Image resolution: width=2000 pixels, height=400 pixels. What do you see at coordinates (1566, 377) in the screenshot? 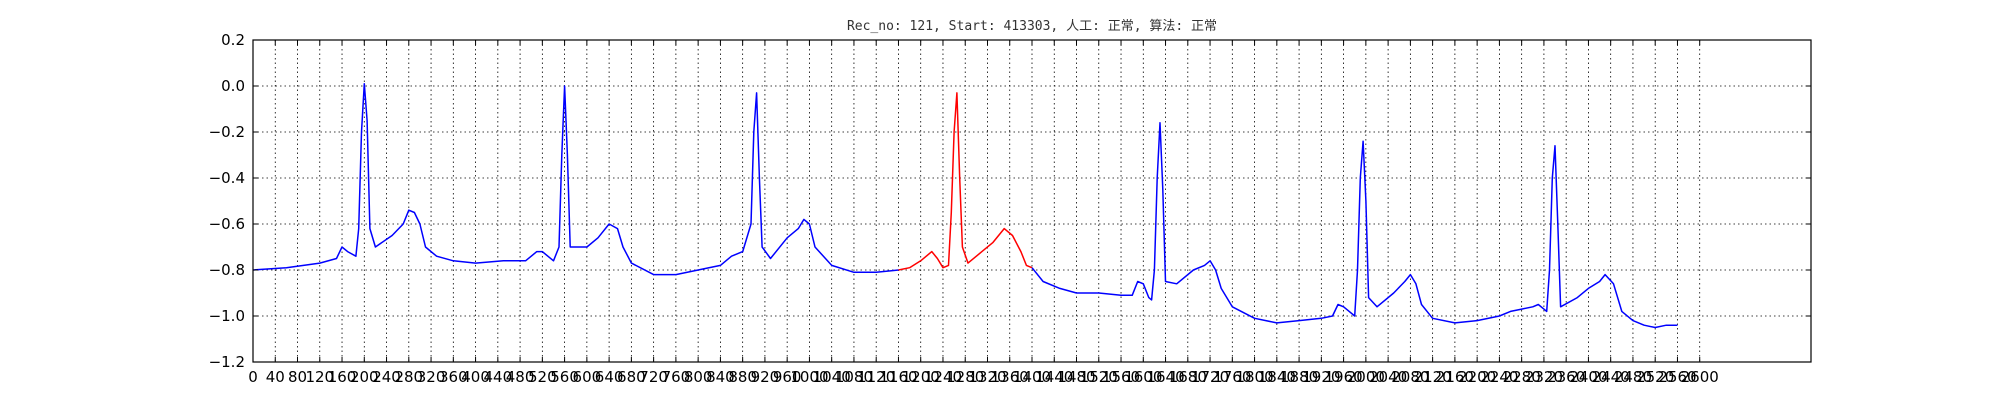
I see `x-tick-label: 2360` at bounding box center [1566, 377].